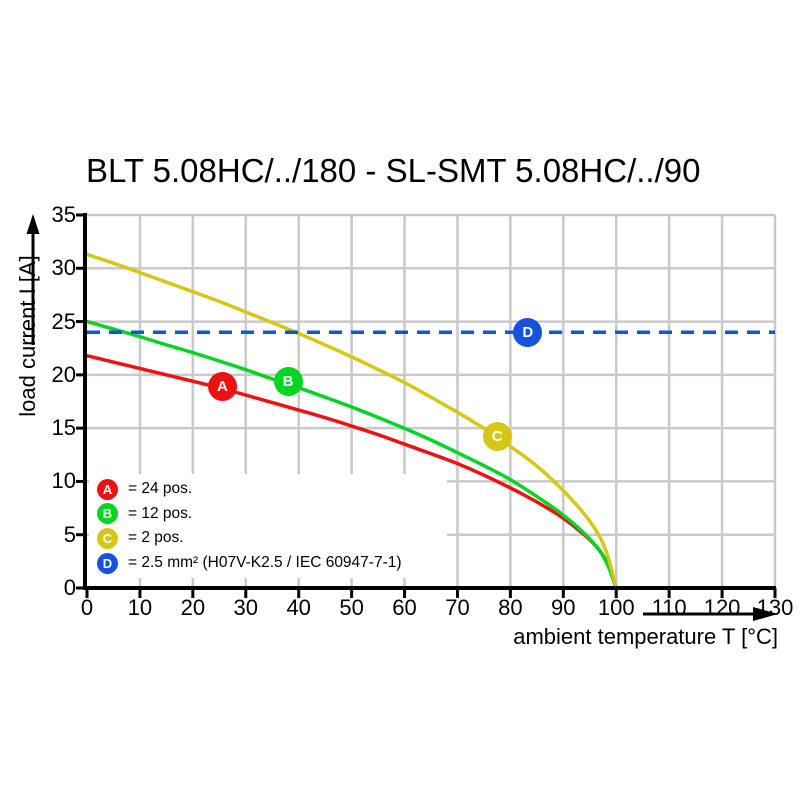  What do you see at coordinates (272, 489) in the screenshot?
I see `legend-item-a: A = 24 pos.` at bounding box center [272, 489].